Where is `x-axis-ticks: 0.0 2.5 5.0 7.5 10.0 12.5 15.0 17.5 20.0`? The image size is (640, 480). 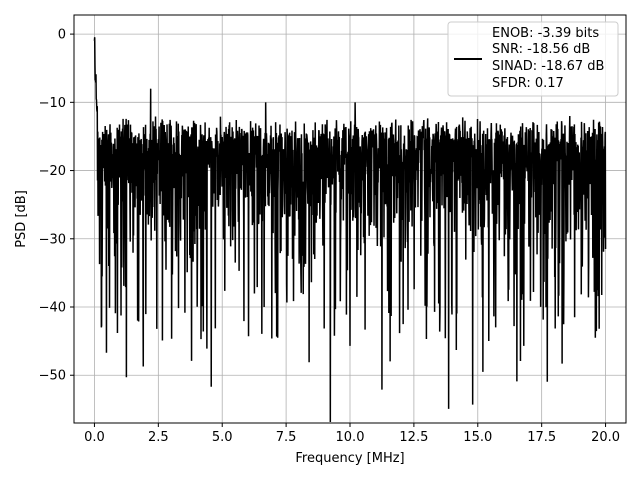
x-axis-ticks: 0.0 2.5 5.0 7.5 10.0 12.5 15.0 17.5 20.0 is located at coordinates (352, 434).